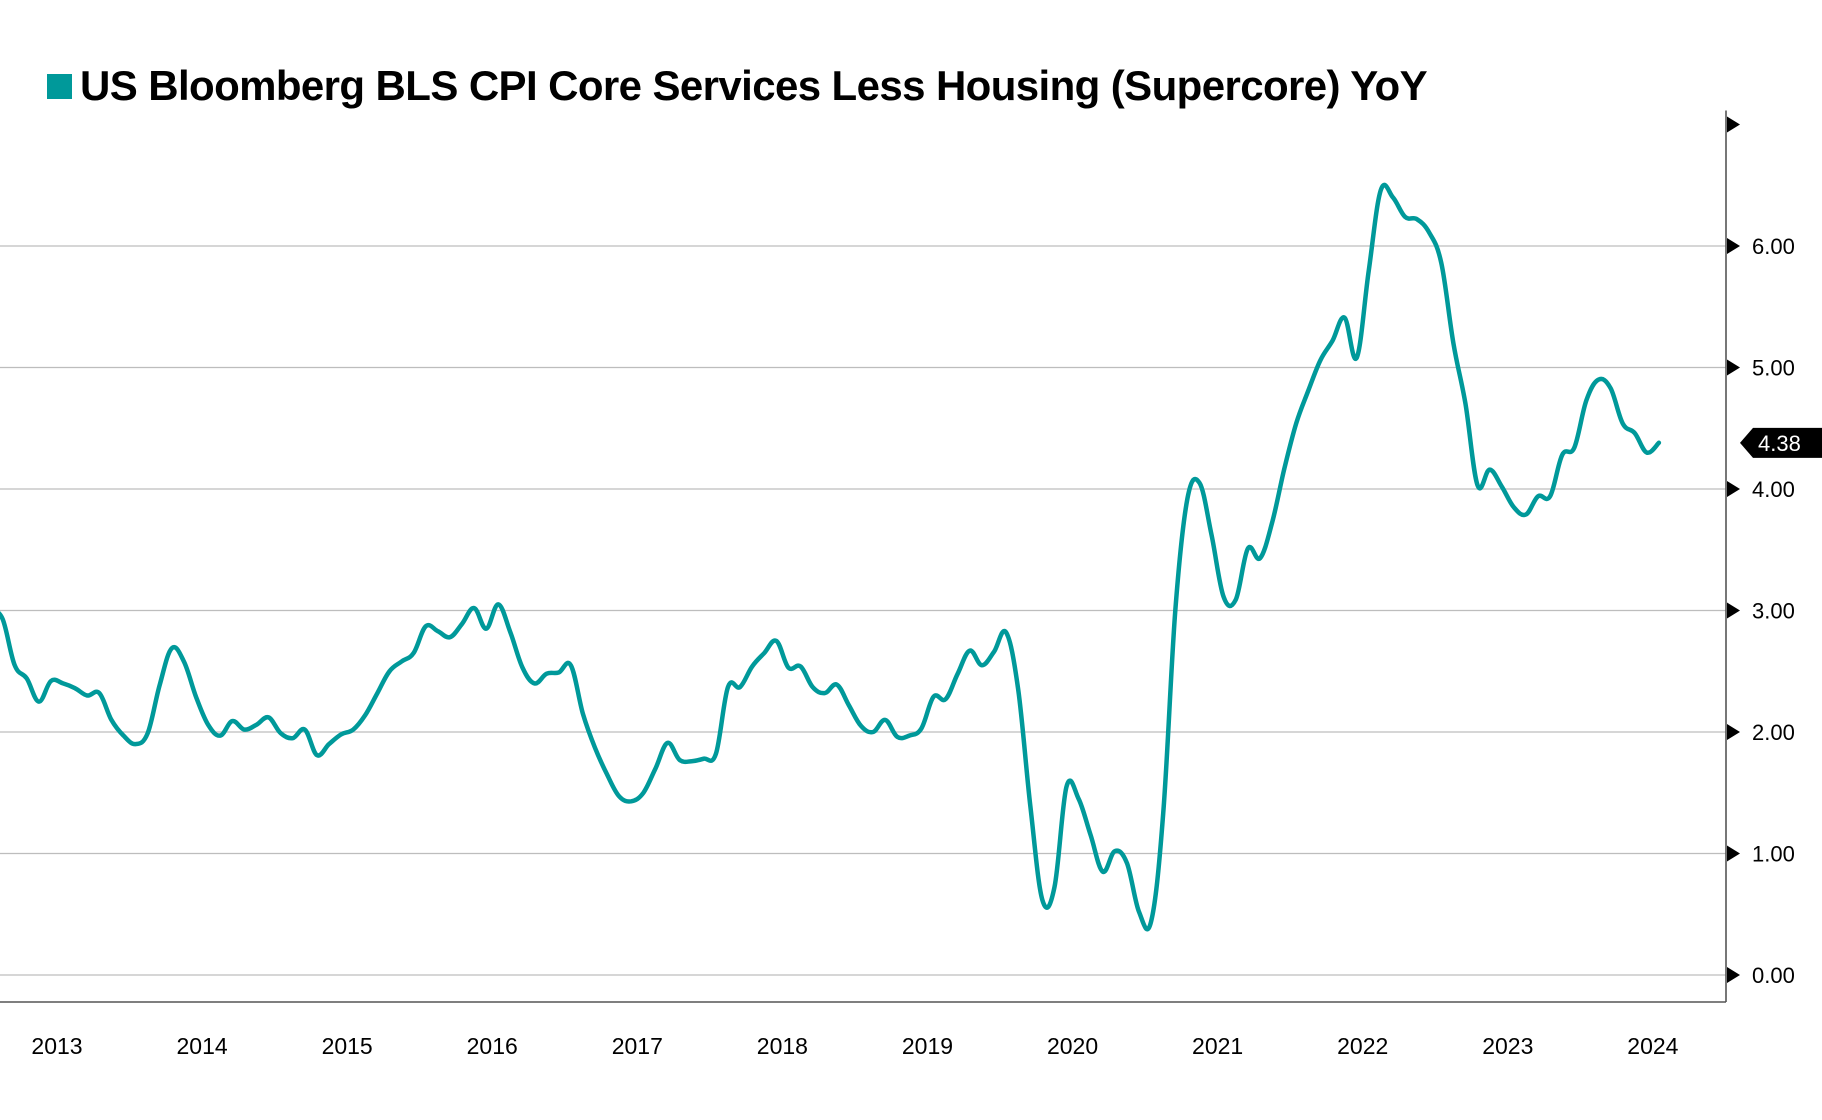  I want to click on y-tick-label: 6.00, so click(1773, 246).